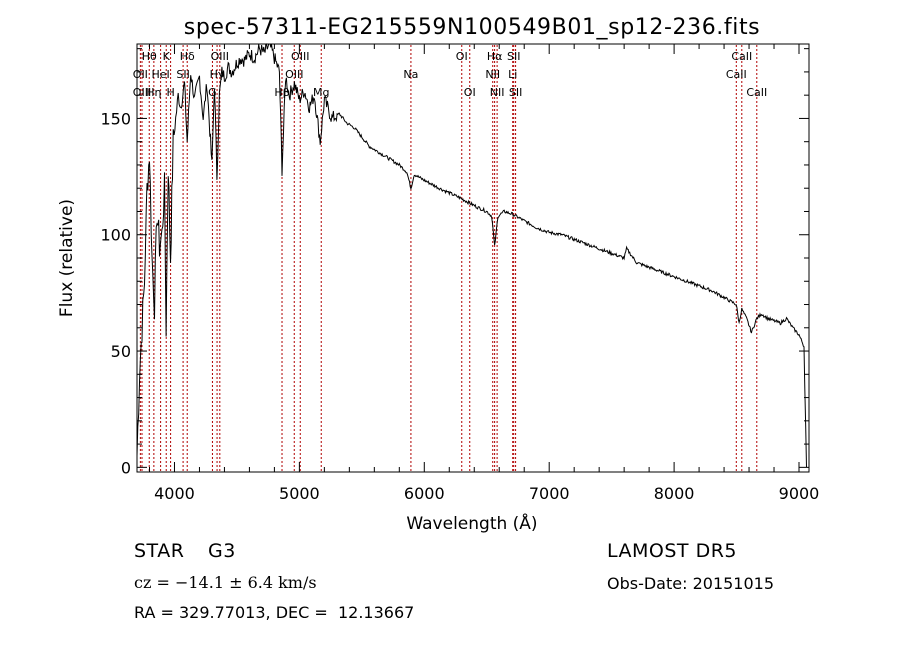 This screenshot has height=649, width=900. What do you see at coordinates (121, 351) in the screenshot?
I see `y-tick-label: 50` at bounding box center [121, 351].